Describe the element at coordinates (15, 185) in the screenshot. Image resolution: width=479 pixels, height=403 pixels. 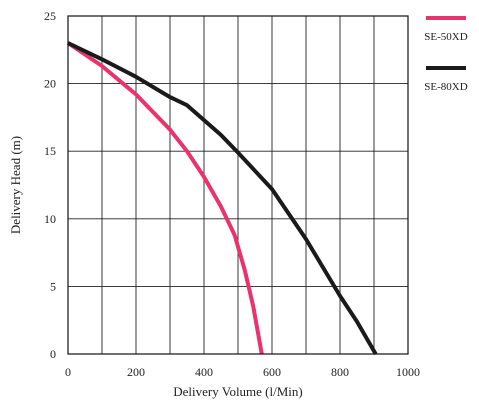
I see `y-axis-label: Delivery Head (m)` at that location.